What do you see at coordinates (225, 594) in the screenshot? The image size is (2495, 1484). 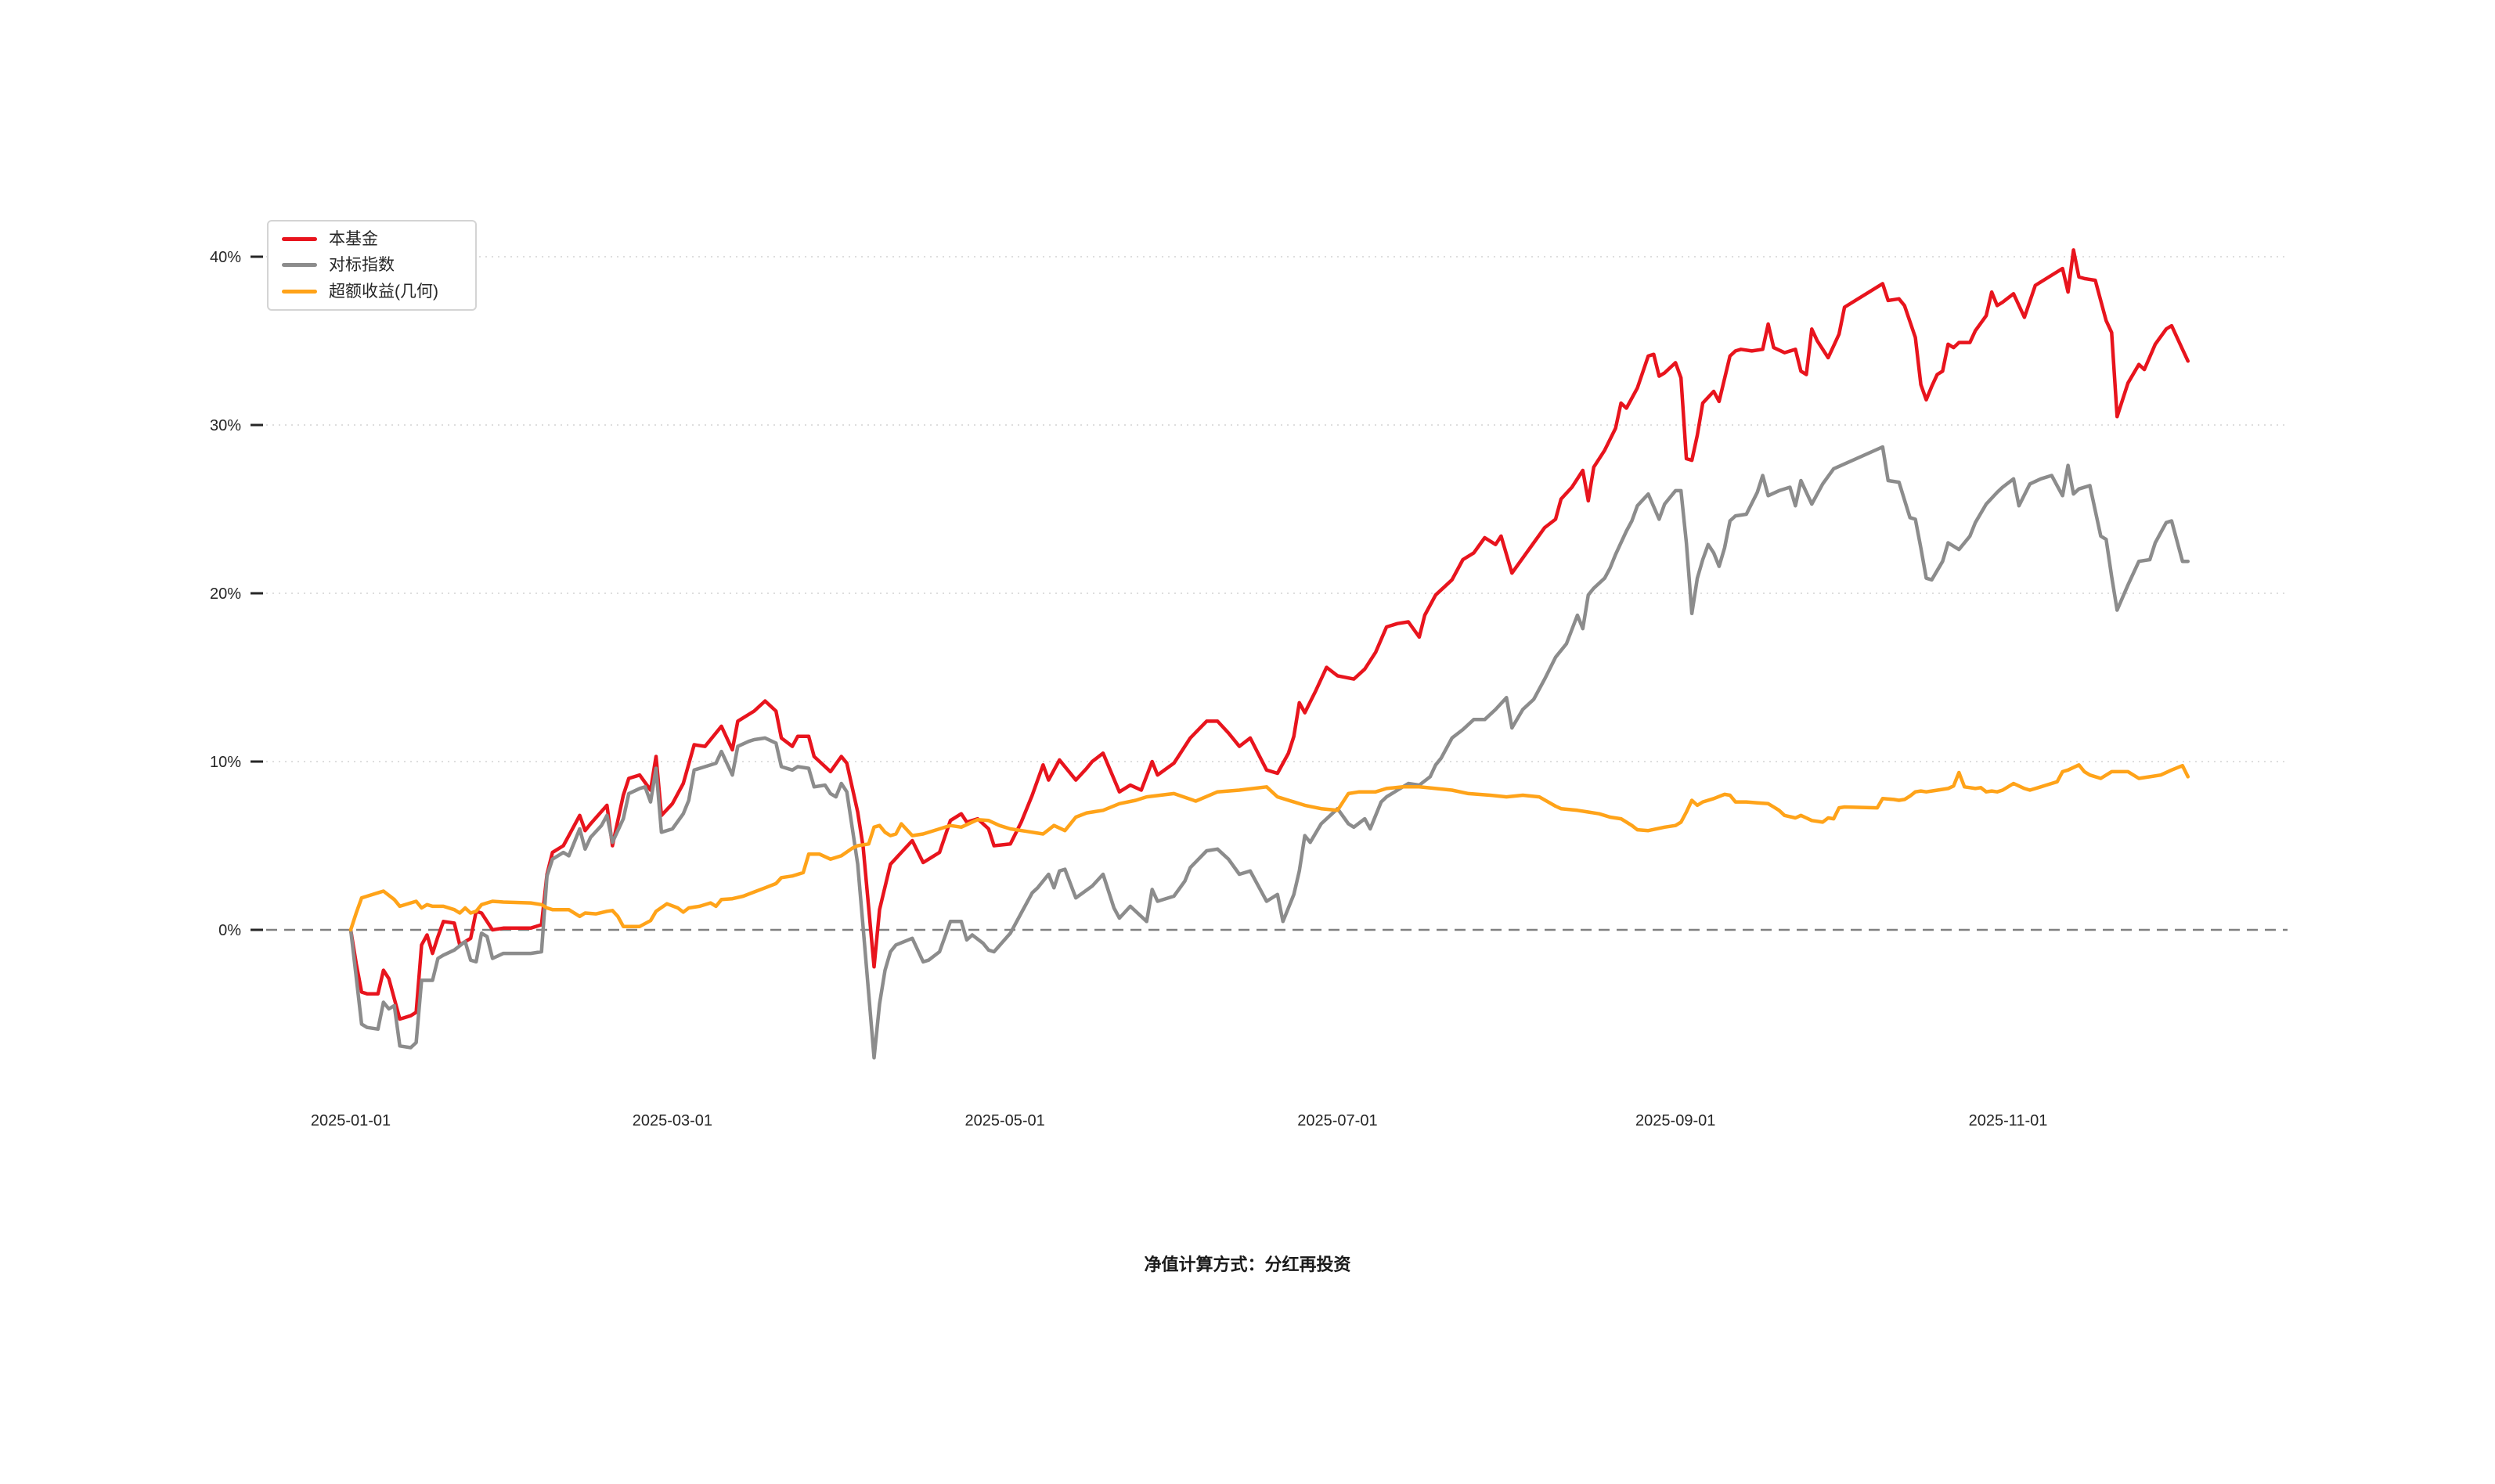 I see `y-tick-label: 20%` at bounding box center [225, 594].